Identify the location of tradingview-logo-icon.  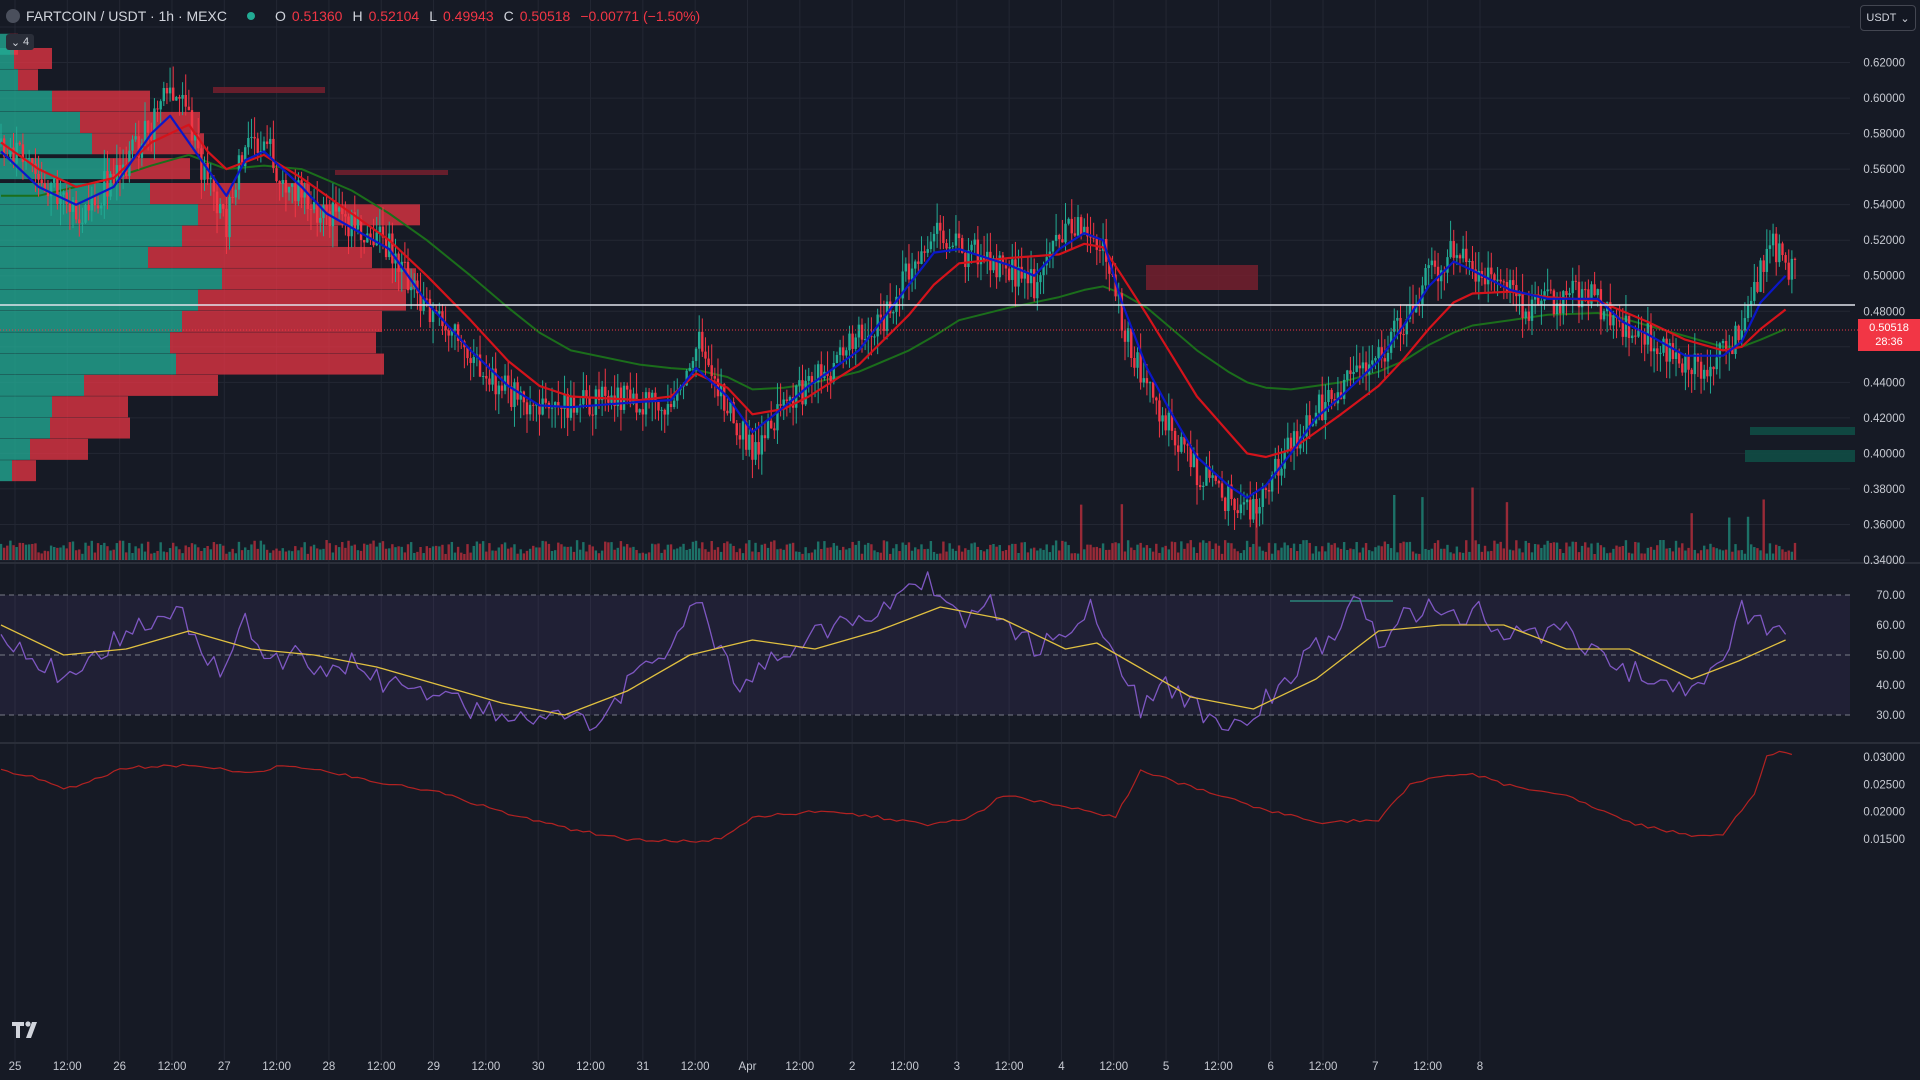
(27, 1029).